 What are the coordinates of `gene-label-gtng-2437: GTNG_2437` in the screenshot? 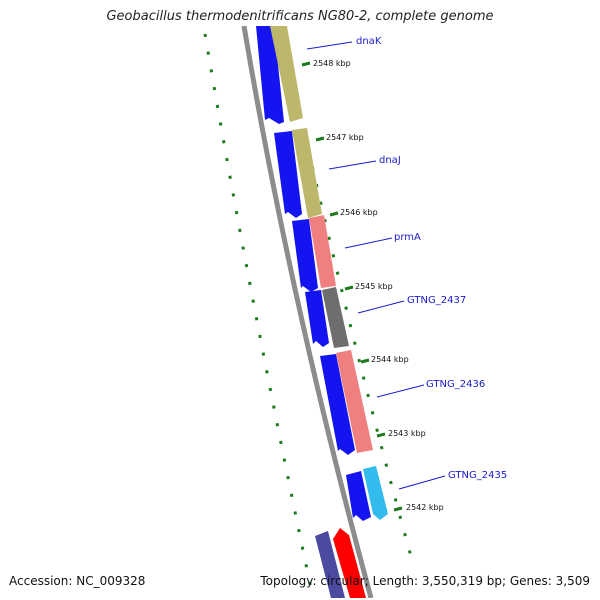 It's located at (436, 300).